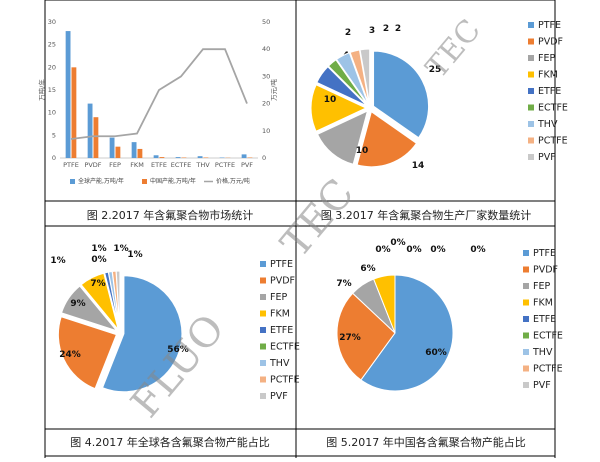 This screenshot has height=462, width=600. I want to click on data-label-PVDF: 14, so click(418, 166).